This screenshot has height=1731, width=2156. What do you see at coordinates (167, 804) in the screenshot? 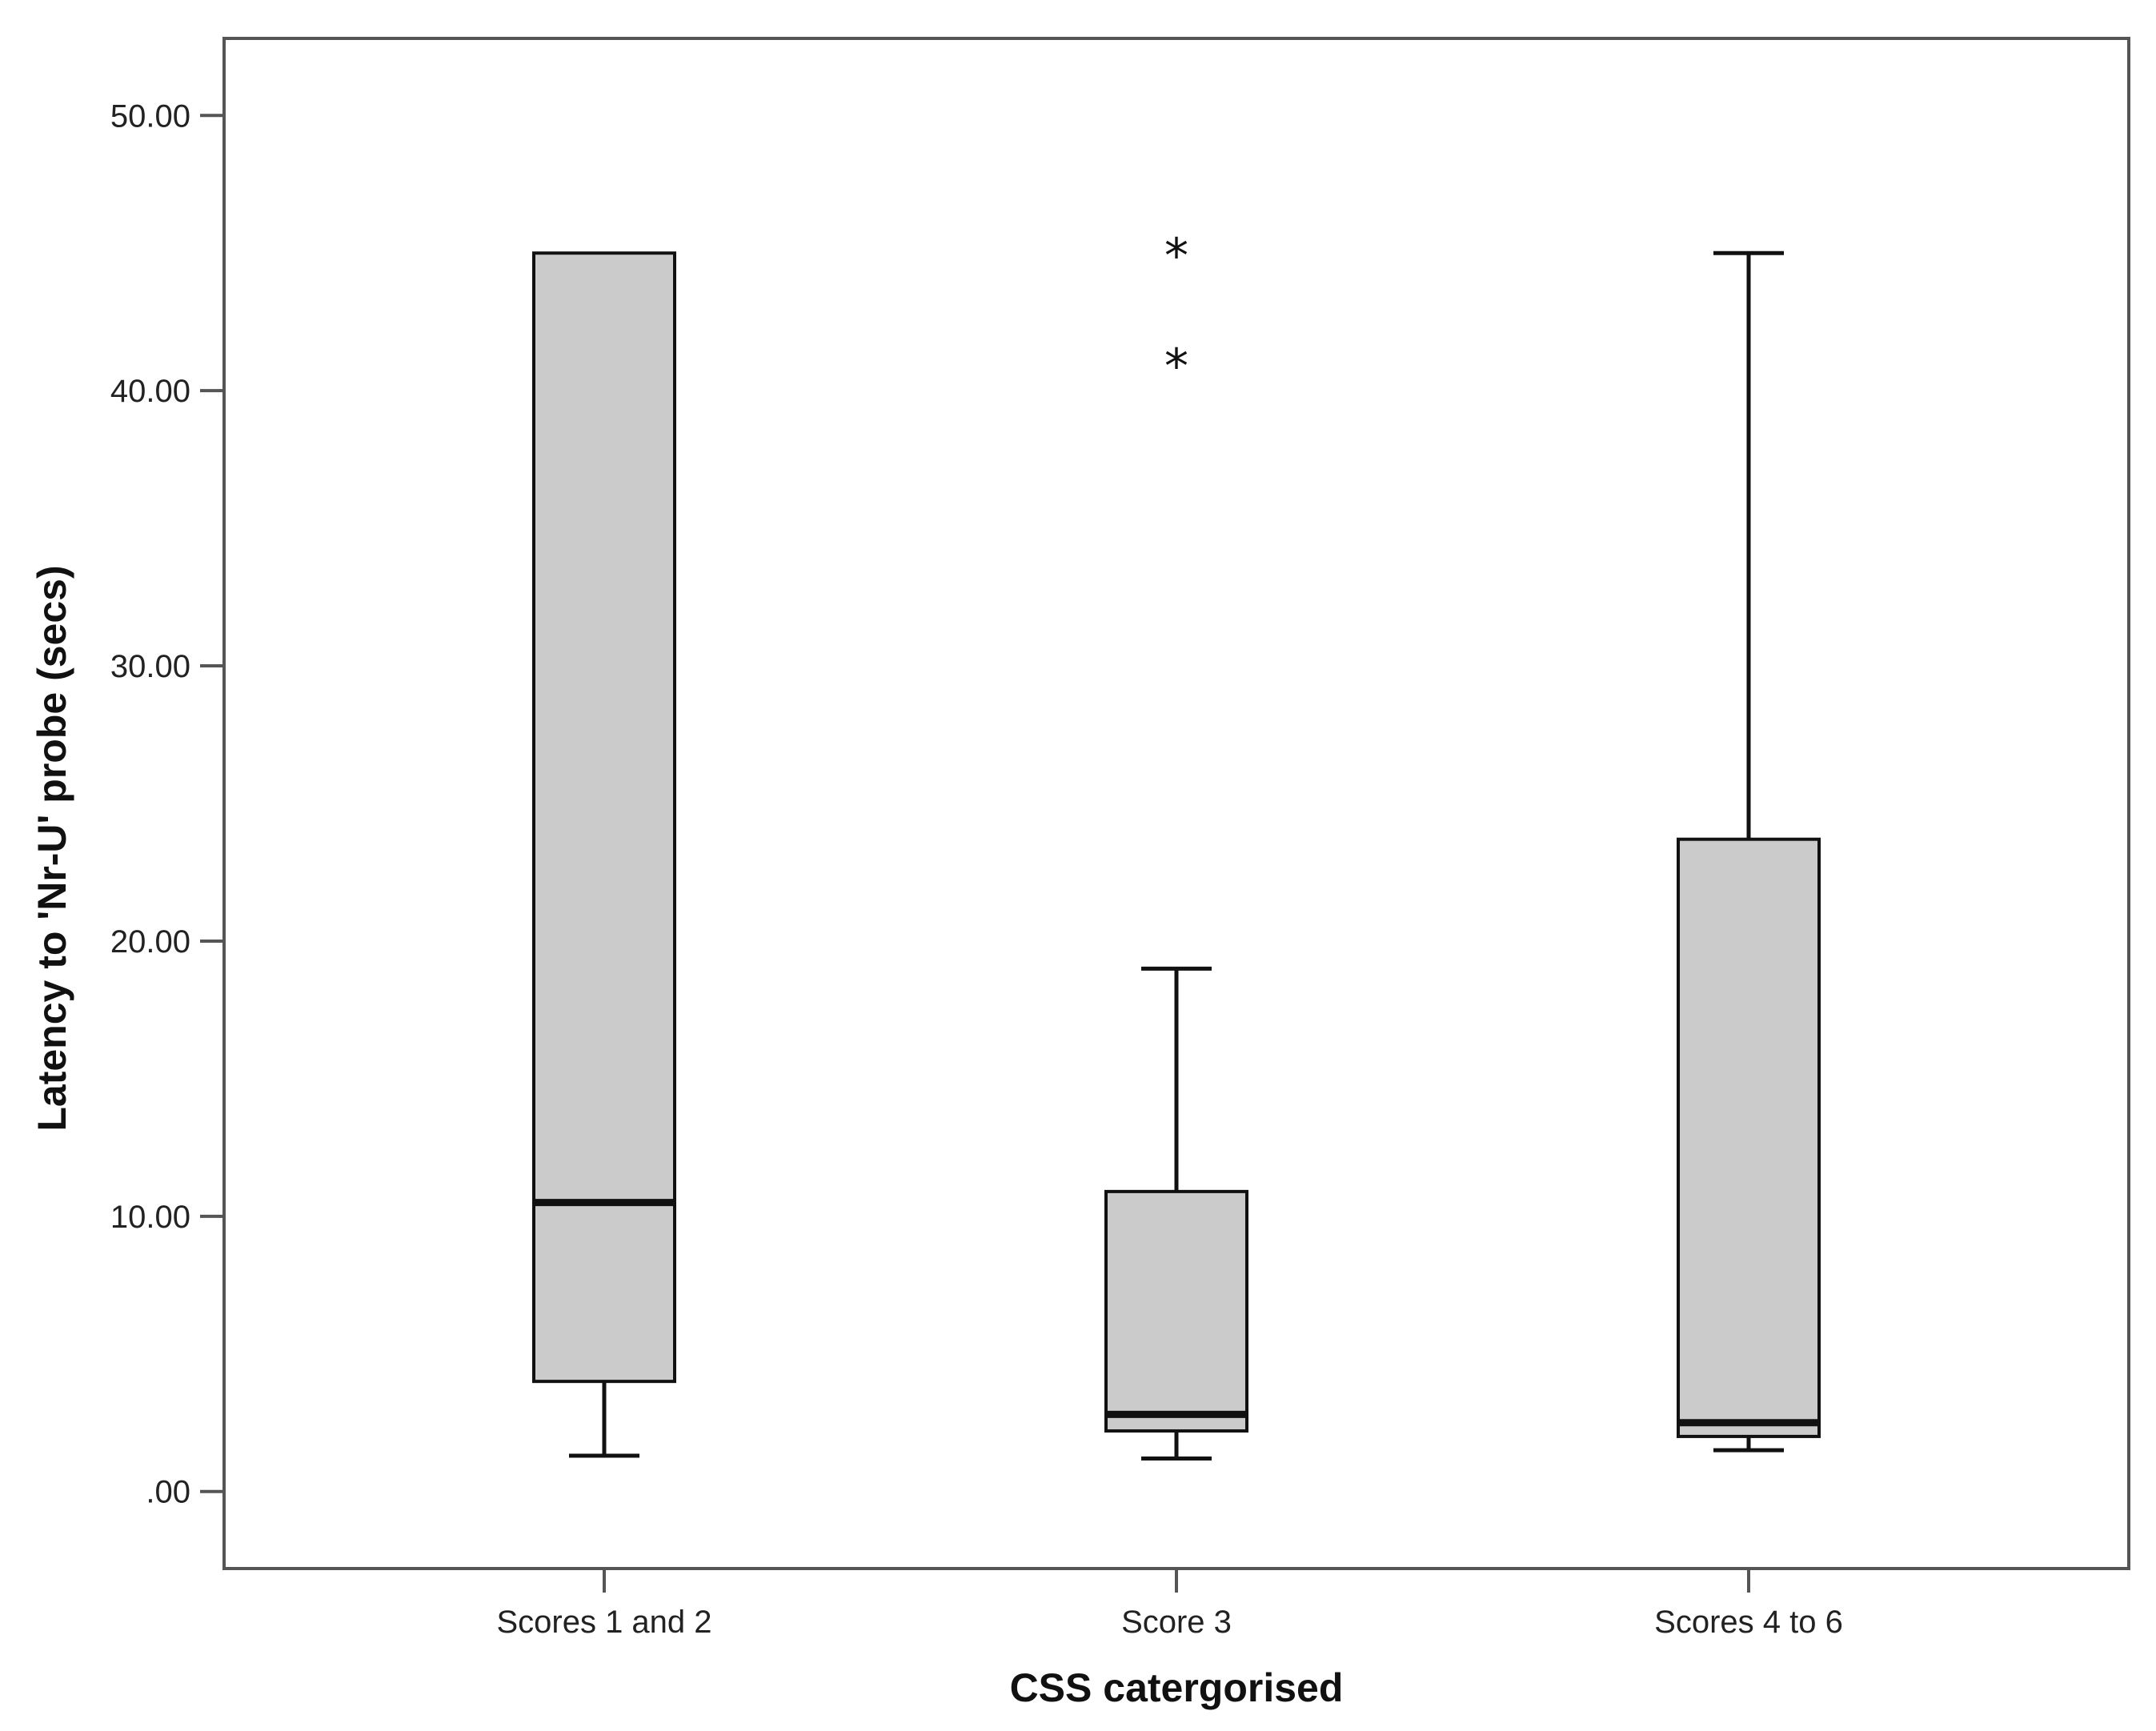
I see `y-axis: .00 10.00 20.00 30.00 40.00 50.00` at bounding box center [167, 804].